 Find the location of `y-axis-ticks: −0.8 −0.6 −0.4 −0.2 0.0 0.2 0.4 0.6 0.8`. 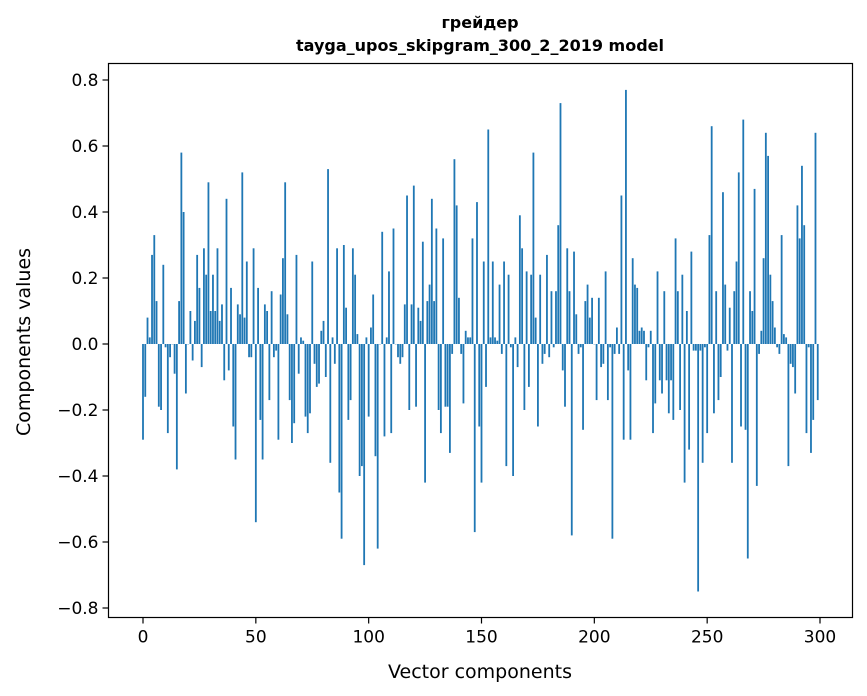

y-axis-ticks: −0.8 −0.6 −0.4 −0.2 0.0 0.2 0.4 0.6 0.8 is located at coordinates (83, 345).